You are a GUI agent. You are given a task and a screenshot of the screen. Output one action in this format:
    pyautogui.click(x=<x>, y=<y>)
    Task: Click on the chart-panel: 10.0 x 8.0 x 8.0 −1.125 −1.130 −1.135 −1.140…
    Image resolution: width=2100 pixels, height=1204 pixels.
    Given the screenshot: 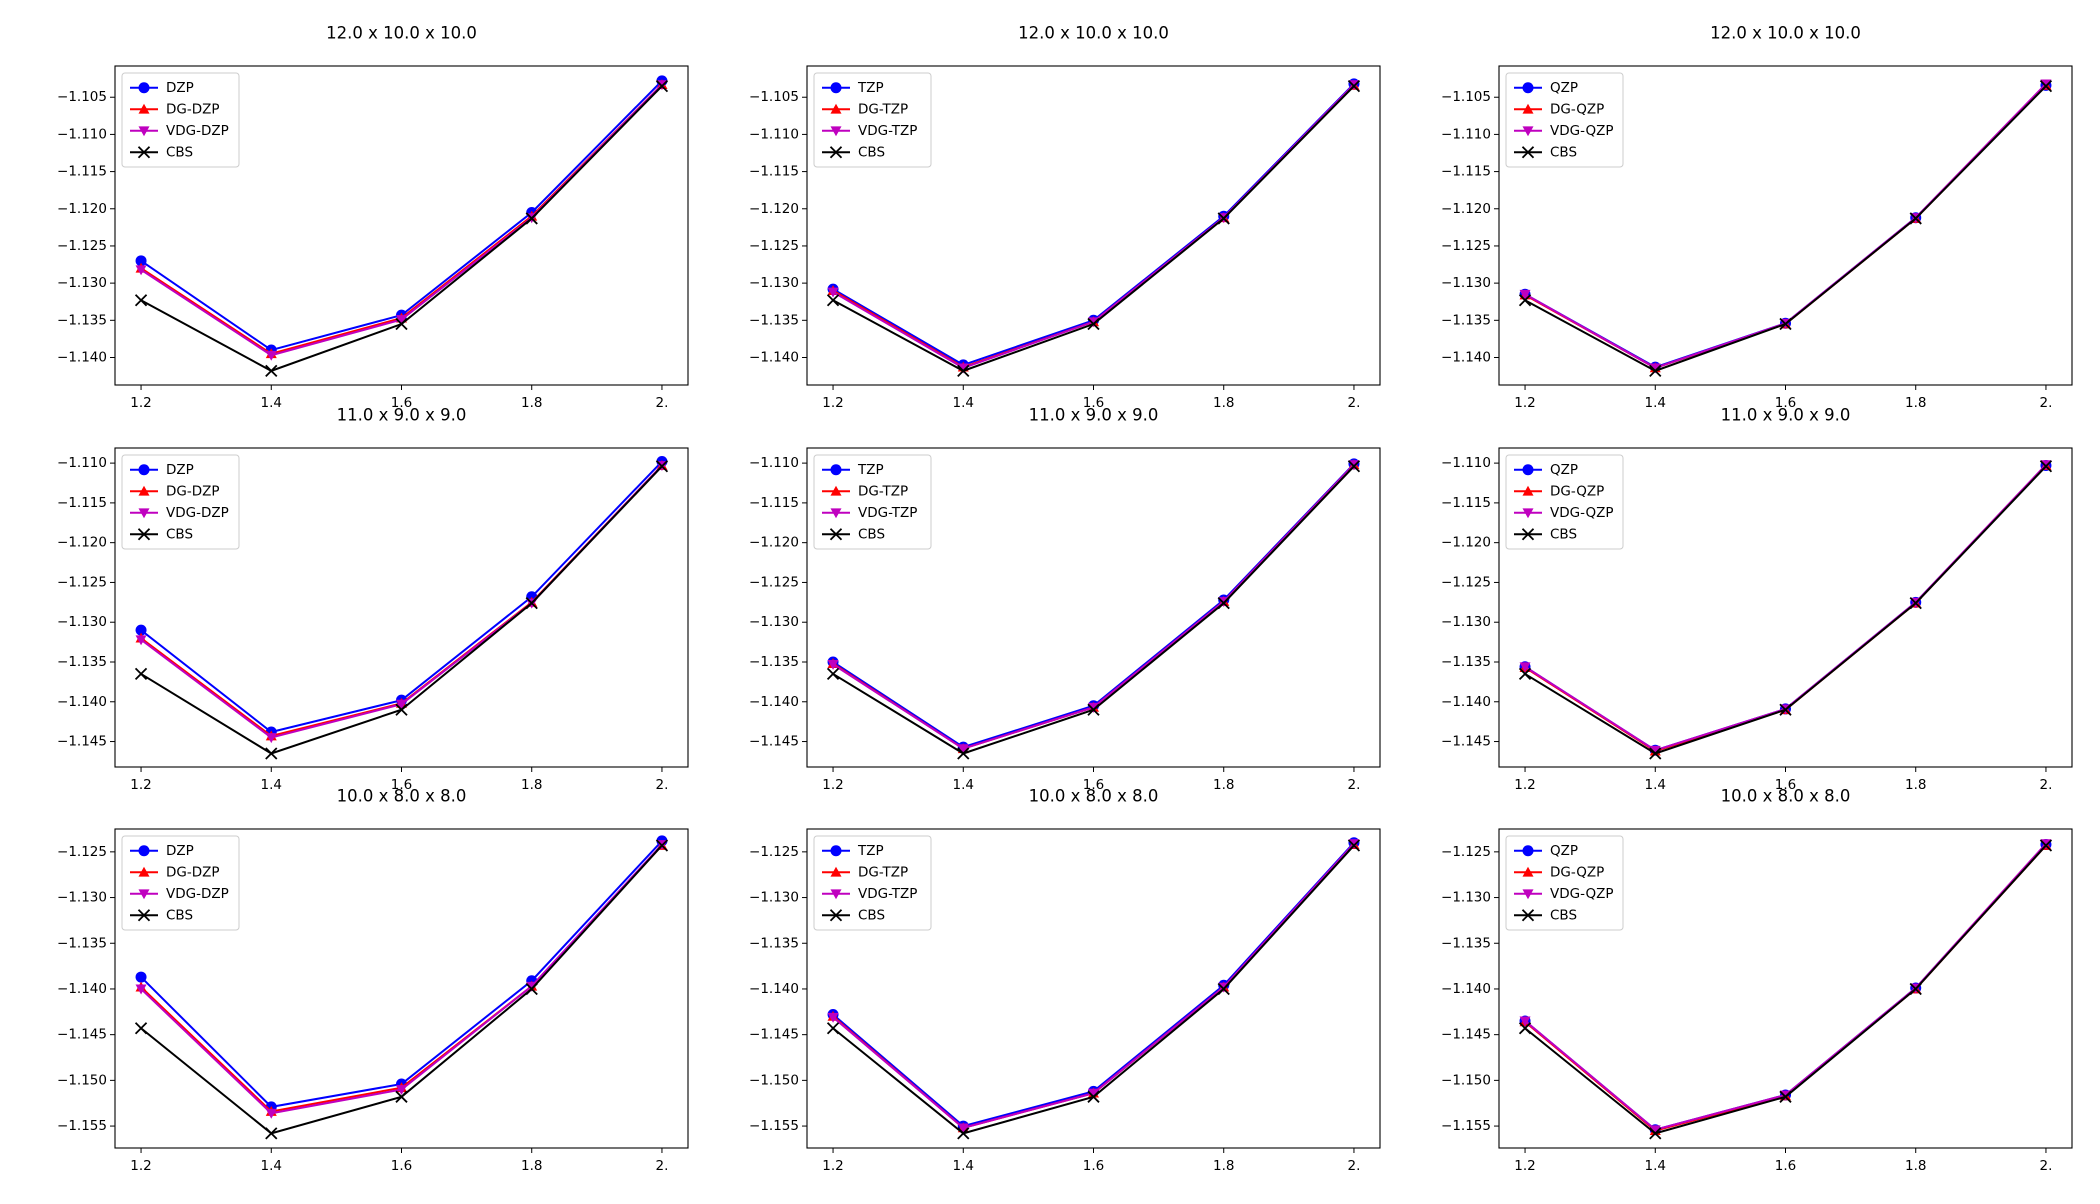 What is the action you would take?
    pyautogui.click(x=1065, y=980)
    